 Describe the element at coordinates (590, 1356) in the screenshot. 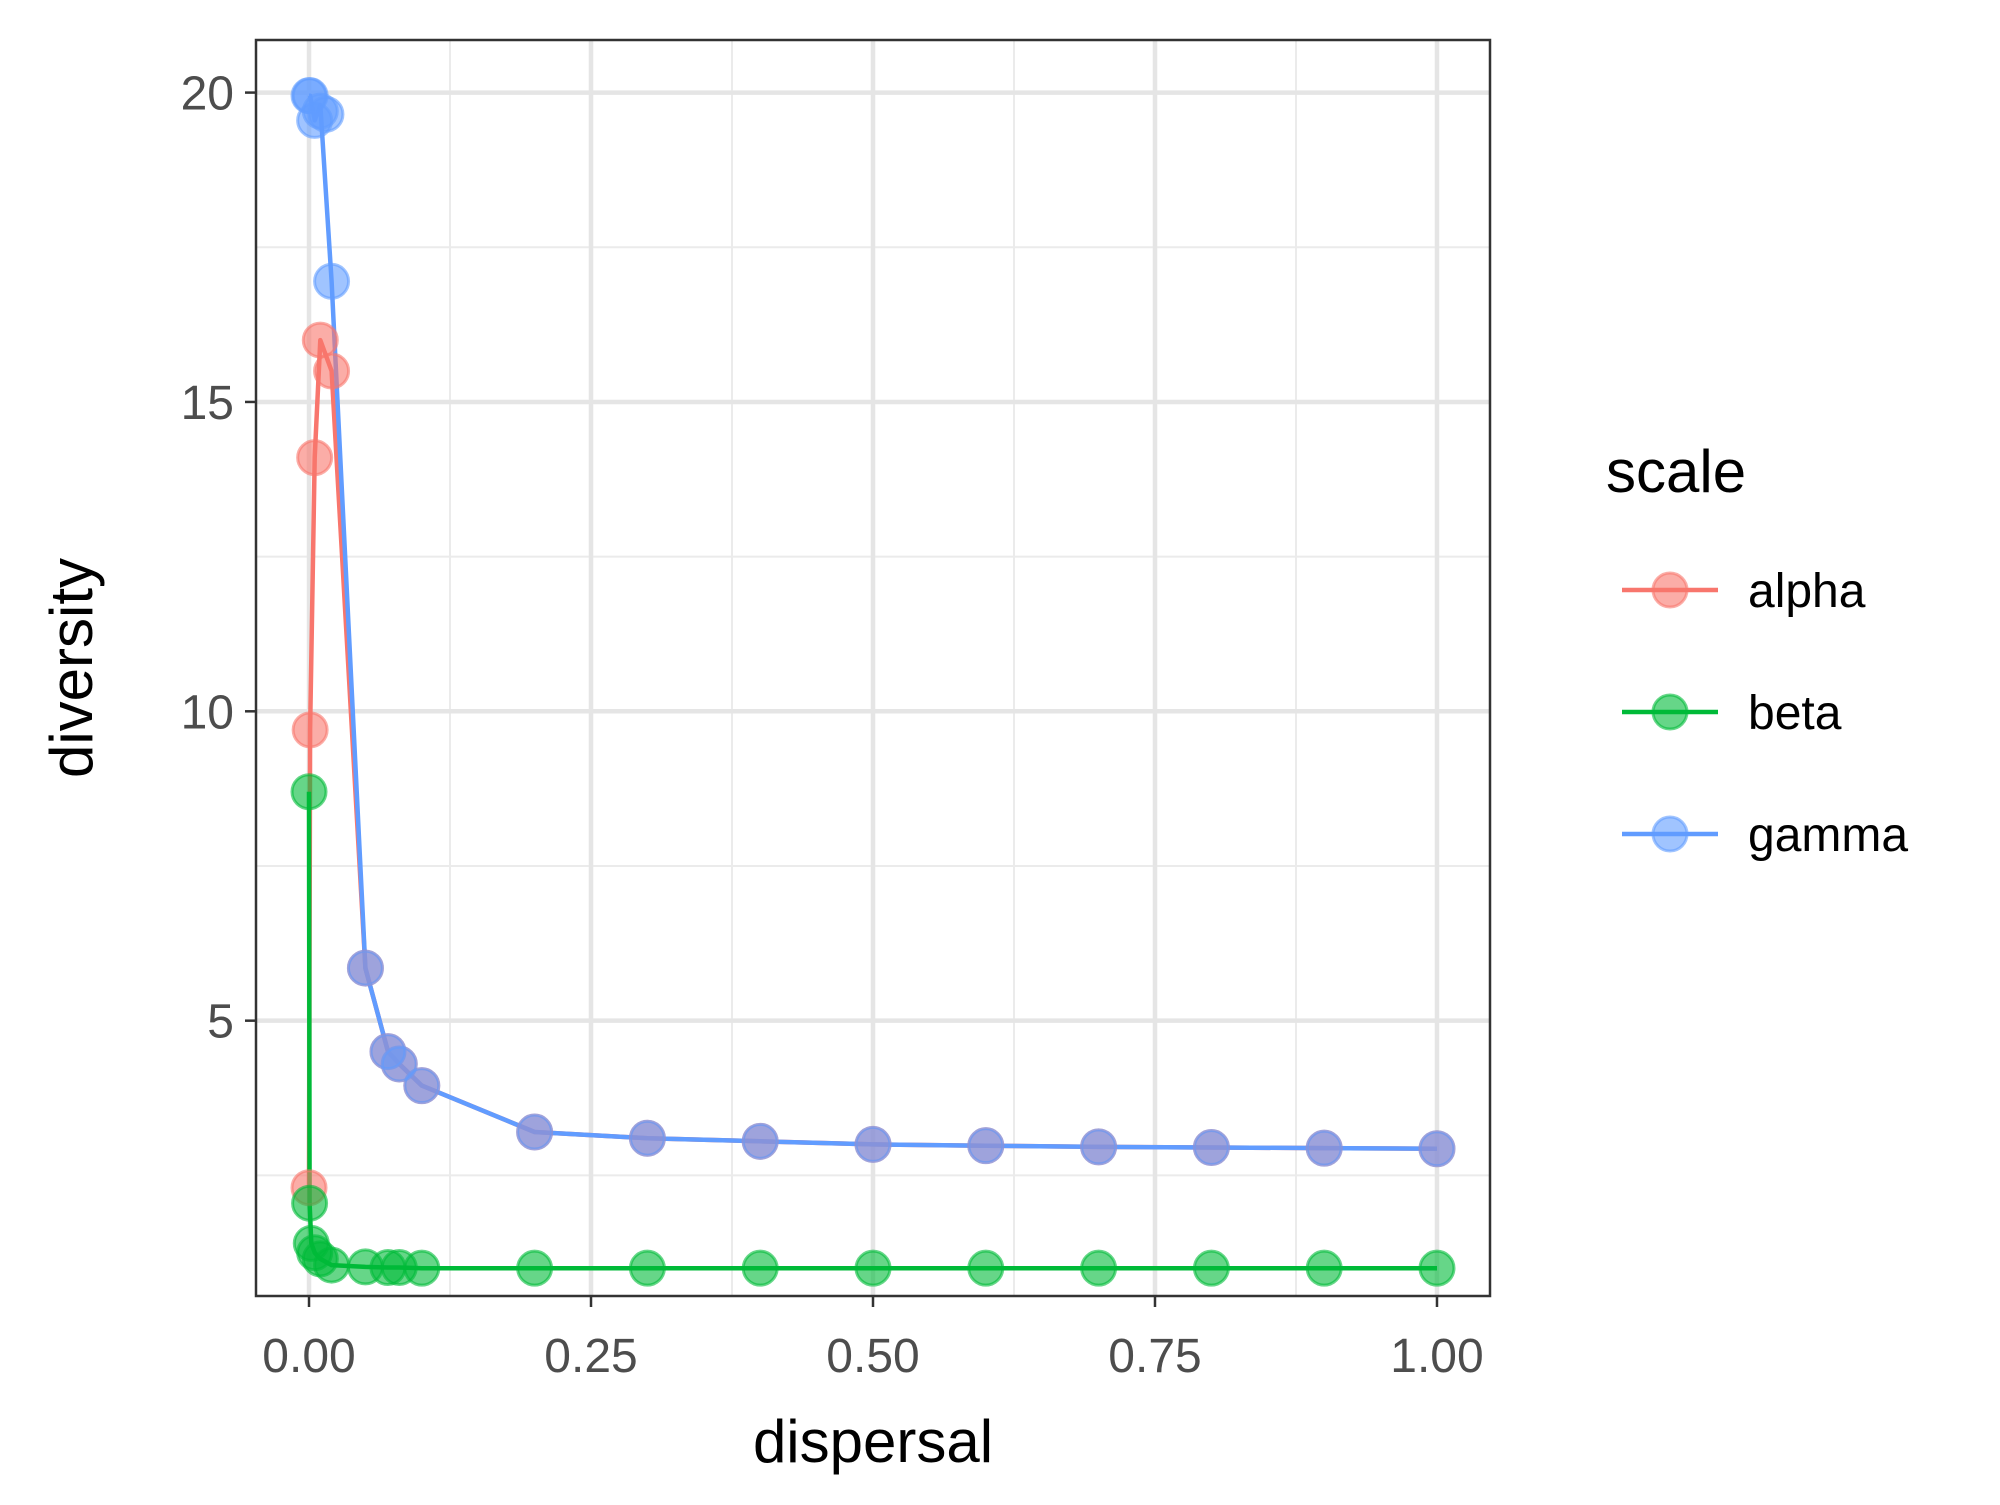

I see `x-tick-label: 0.25` at that location.